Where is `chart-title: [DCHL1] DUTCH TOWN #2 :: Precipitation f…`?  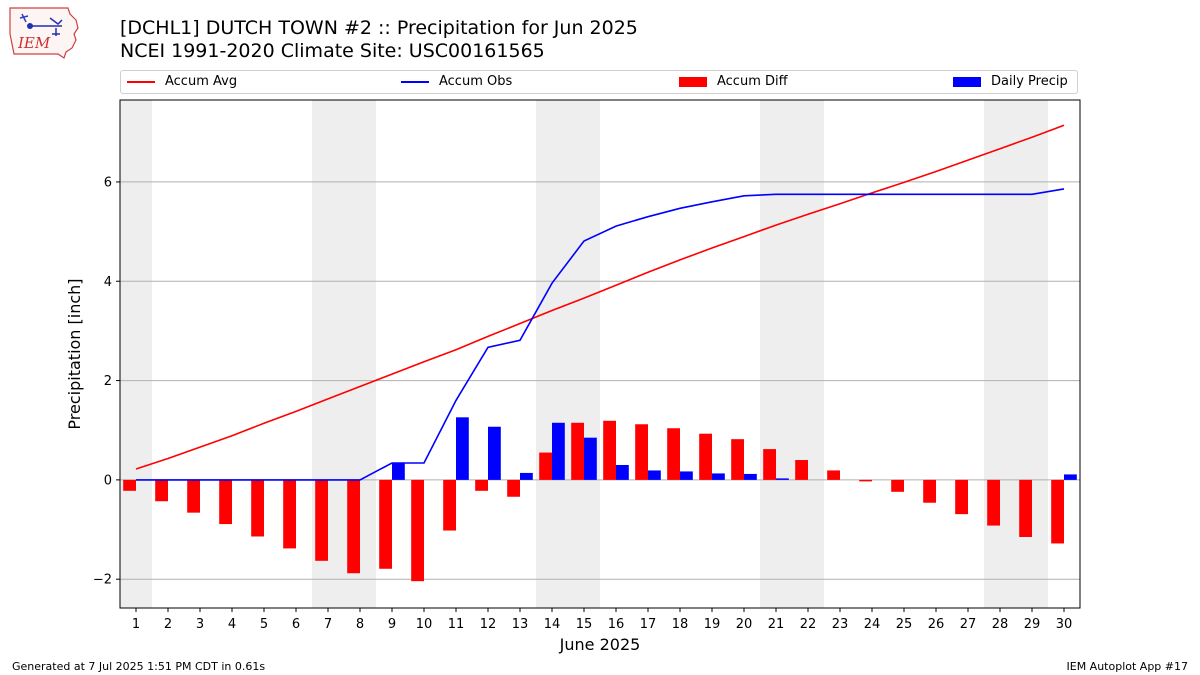
chart-title: [DCHL1] DUTCH TOWN #2 :: Precipitation f… is located at coordinates (379, 28).